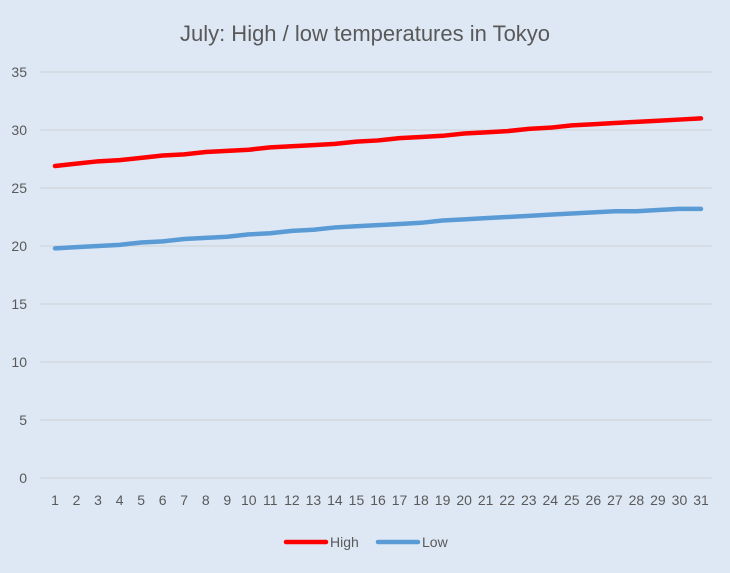 The width and height of the screenshot is (730, 573). Describe the element at coordinates (572, 500) in the screenshot. I see `x-tick-label: 25` at that location.